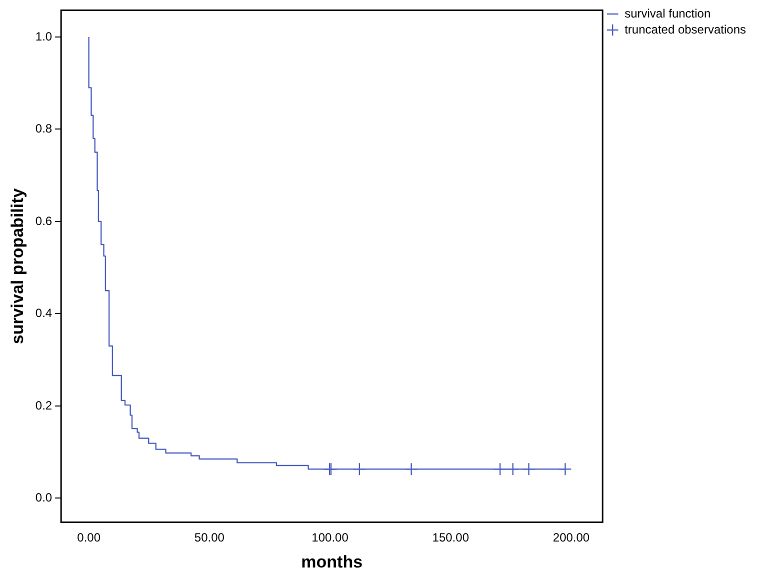 This screenshot has height=581, width=760. Describe the element at coordinates (43, 497) in the screenshot. I see `y-tick-label: 0.0` at that location.